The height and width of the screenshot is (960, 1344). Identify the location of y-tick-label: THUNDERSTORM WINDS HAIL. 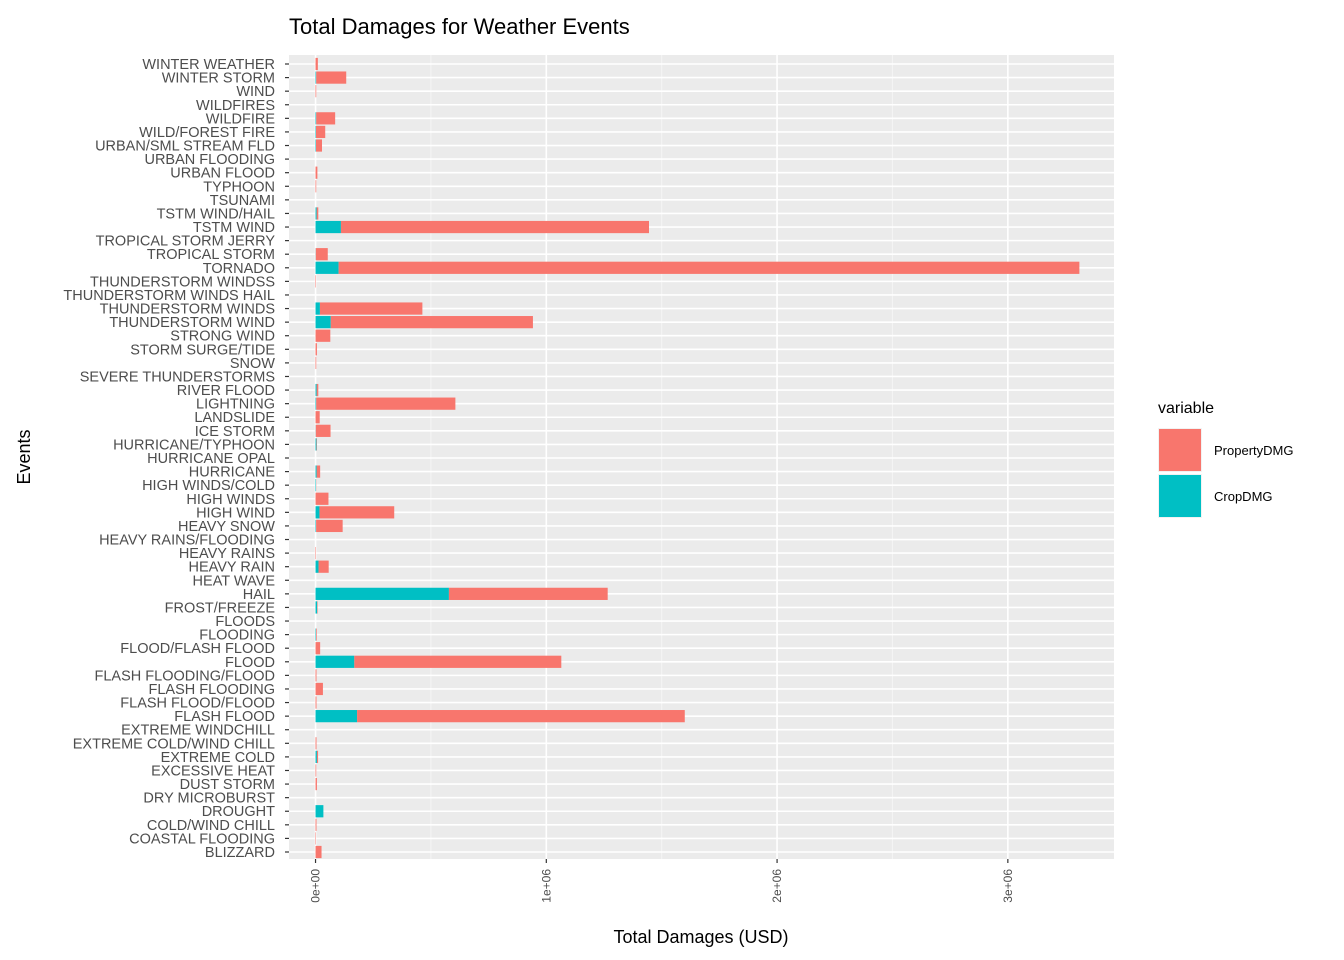
(169, 296).